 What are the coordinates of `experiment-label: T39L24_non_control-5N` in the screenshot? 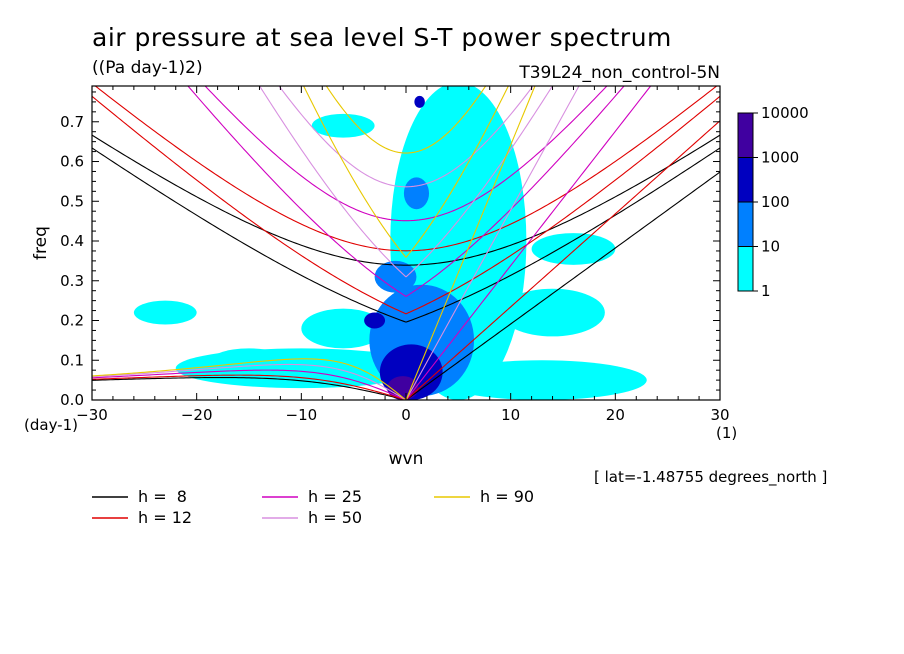 It's located at (619, 73).